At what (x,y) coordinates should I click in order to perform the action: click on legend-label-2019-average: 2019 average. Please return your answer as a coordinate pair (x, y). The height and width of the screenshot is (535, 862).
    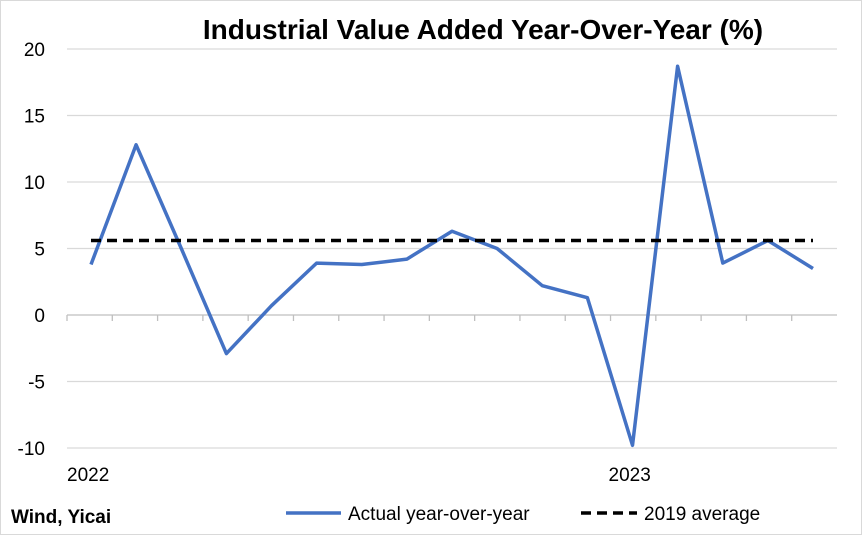
    Looking at the image, I should click on (702, 514).